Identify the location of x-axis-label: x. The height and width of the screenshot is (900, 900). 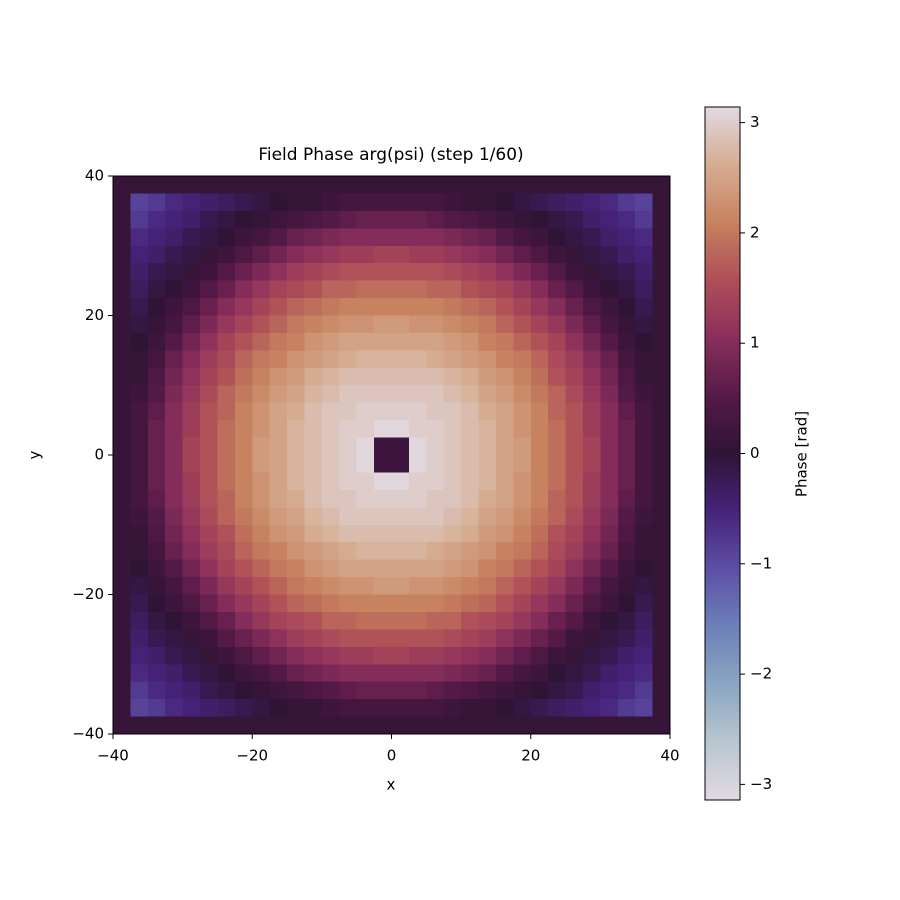
(391, 785).